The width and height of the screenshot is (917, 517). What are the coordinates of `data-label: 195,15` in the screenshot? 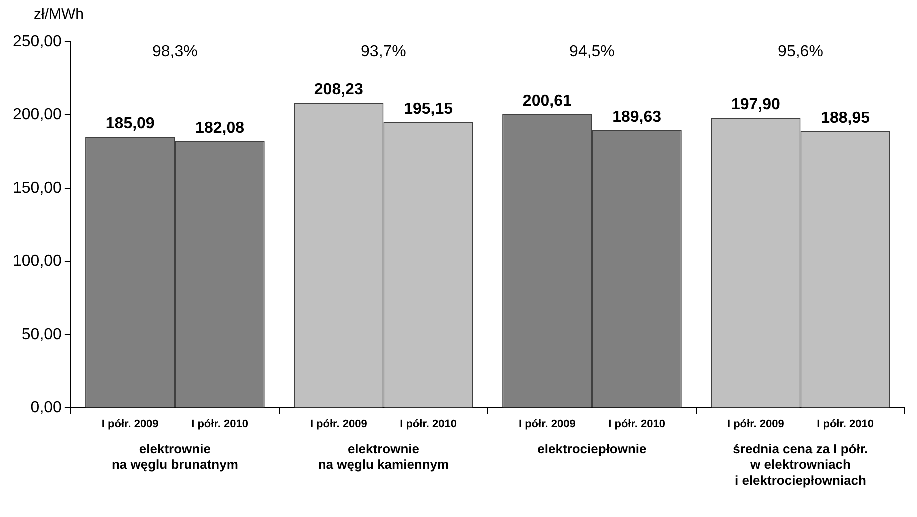 It's located at (429, 109).